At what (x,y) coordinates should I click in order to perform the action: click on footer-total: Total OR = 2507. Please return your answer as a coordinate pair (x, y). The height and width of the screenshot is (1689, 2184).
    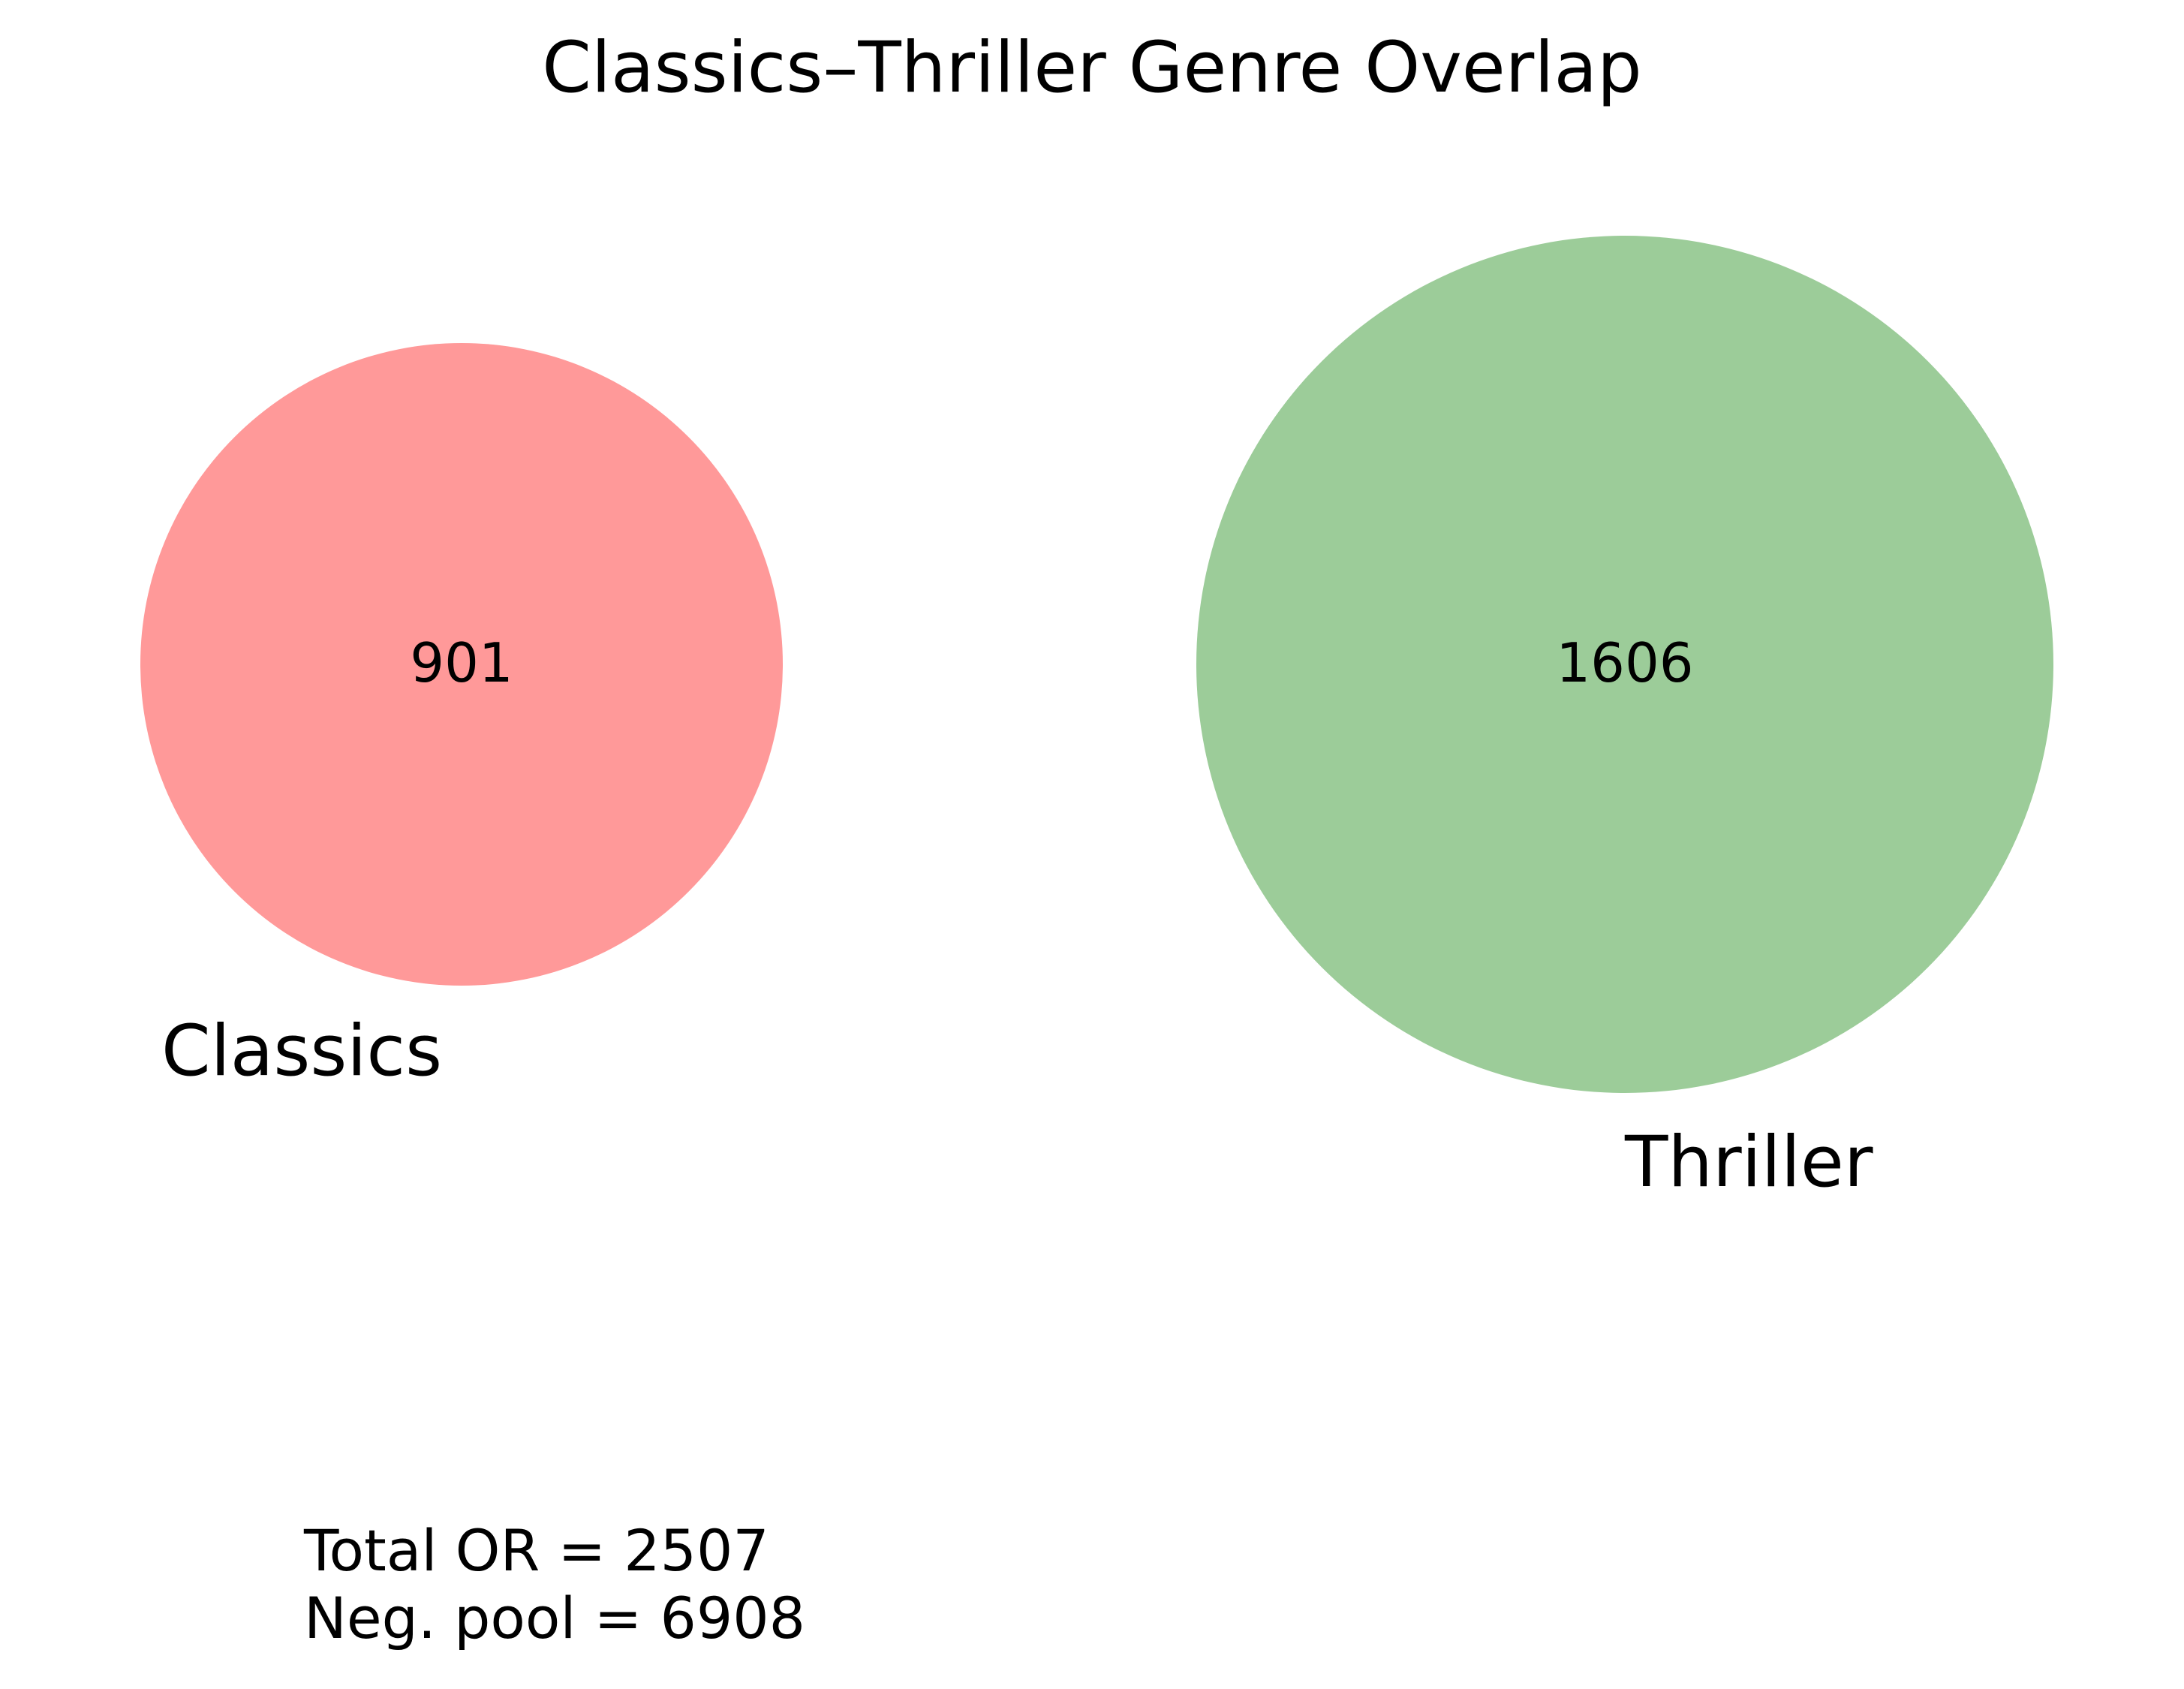
    Looking at the image, I should click on (536, 1551).